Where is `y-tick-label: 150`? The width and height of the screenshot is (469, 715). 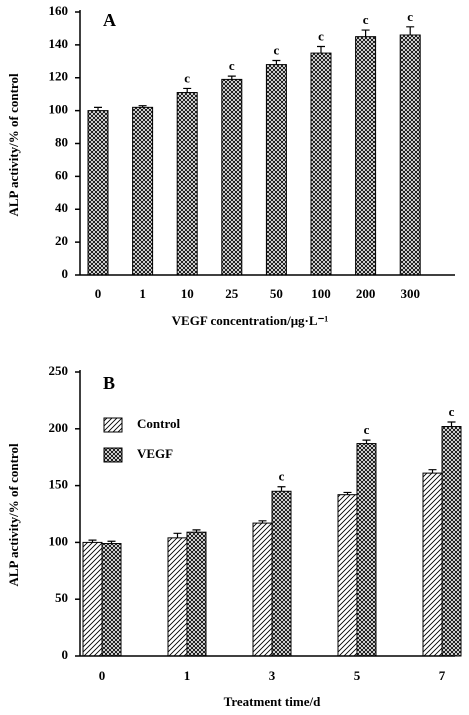 y-tick-label: 150 is located at coordinates (59, 484).